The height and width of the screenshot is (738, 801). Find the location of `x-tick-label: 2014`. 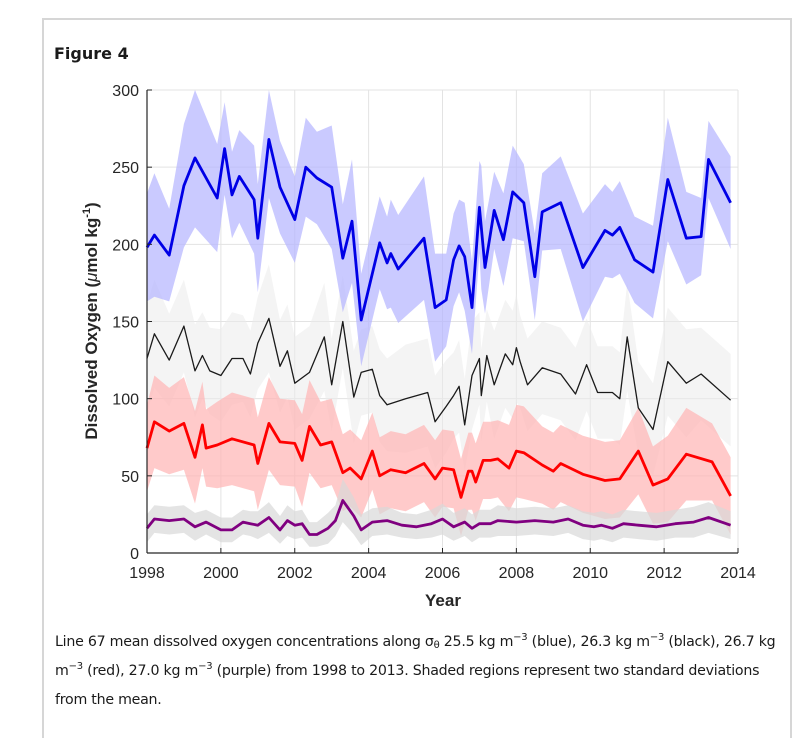

x-tick-label: 2014 is located at coordinates (738, 573).